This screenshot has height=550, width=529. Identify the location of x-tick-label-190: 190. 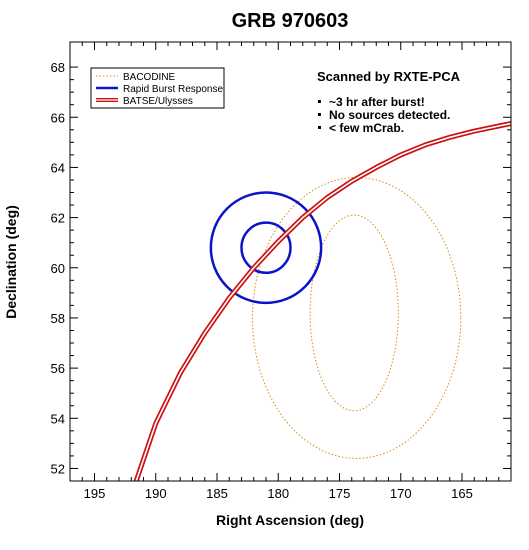
(156, 493).